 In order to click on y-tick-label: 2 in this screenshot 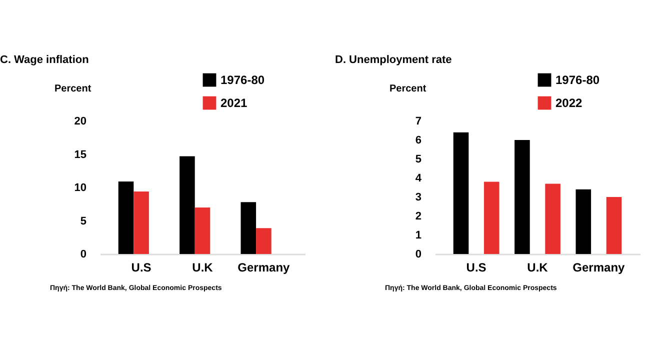, I will do `click(418, 216)`.